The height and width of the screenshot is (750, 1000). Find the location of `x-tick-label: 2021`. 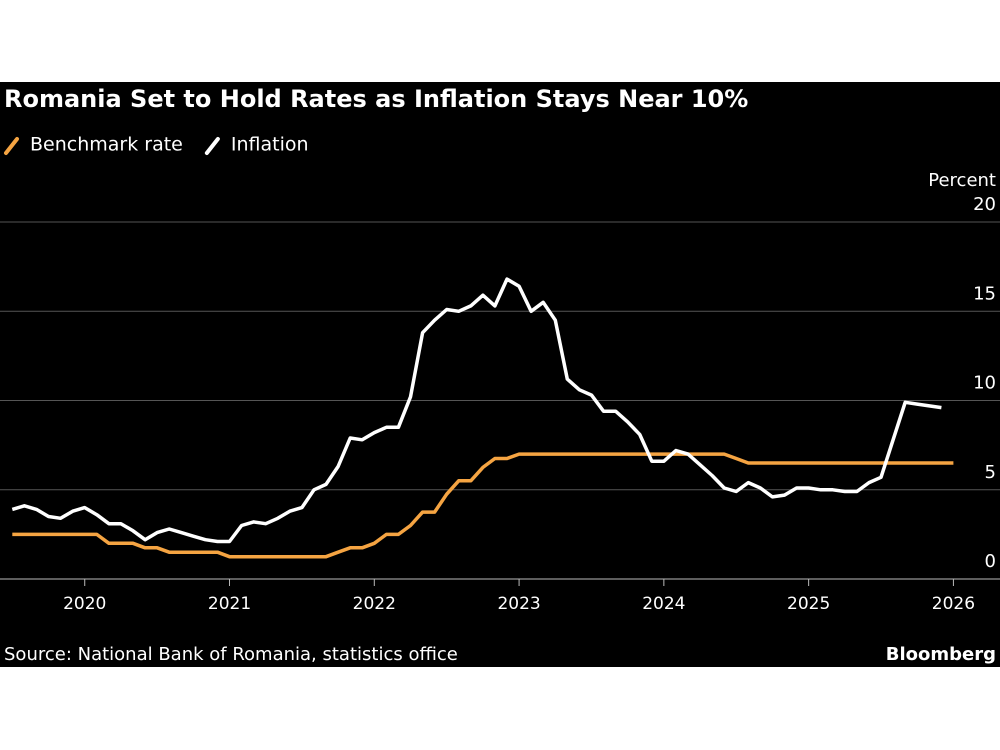

x-tick-label: 2021 is located at coordinates (229, 604).